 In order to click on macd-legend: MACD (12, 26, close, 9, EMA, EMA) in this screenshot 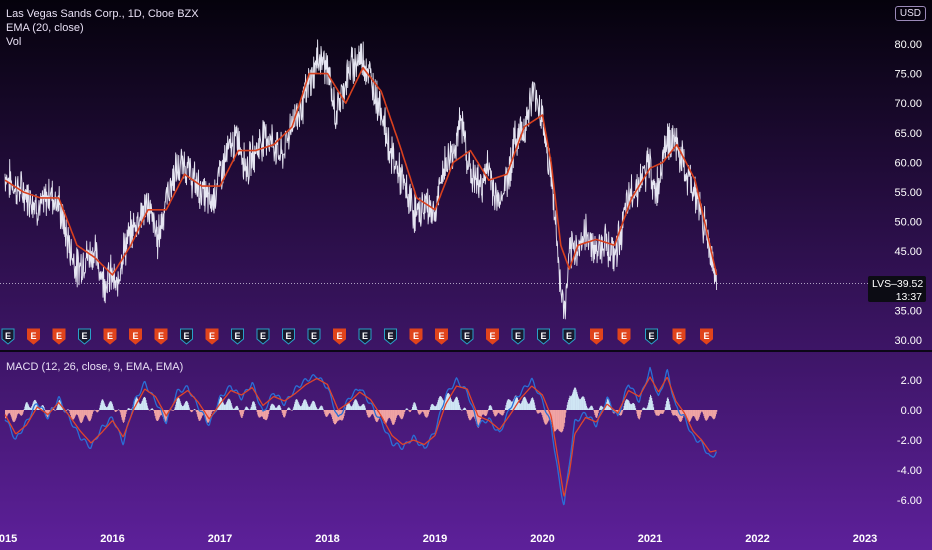, I will do `click(95, 367)`.